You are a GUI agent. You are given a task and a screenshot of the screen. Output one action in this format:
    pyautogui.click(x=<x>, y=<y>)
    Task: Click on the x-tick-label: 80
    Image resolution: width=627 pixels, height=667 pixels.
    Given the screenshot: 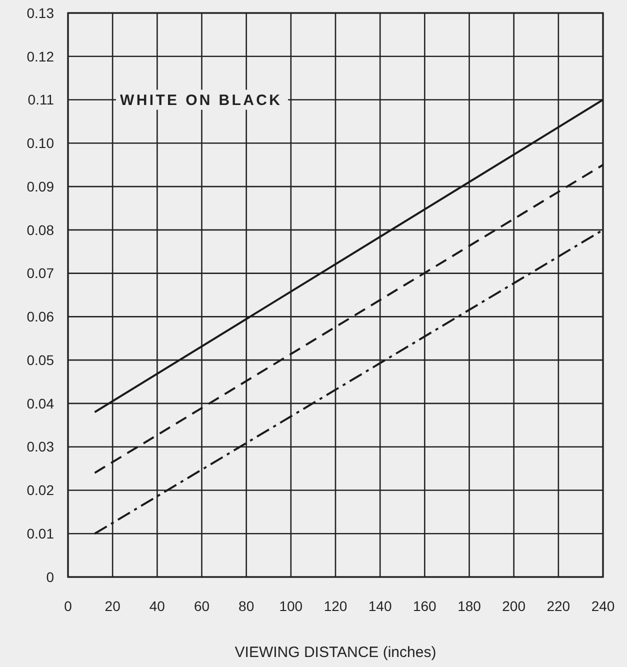 What is the action you would take?
    pyautogui.click(x=246, y=606)
    